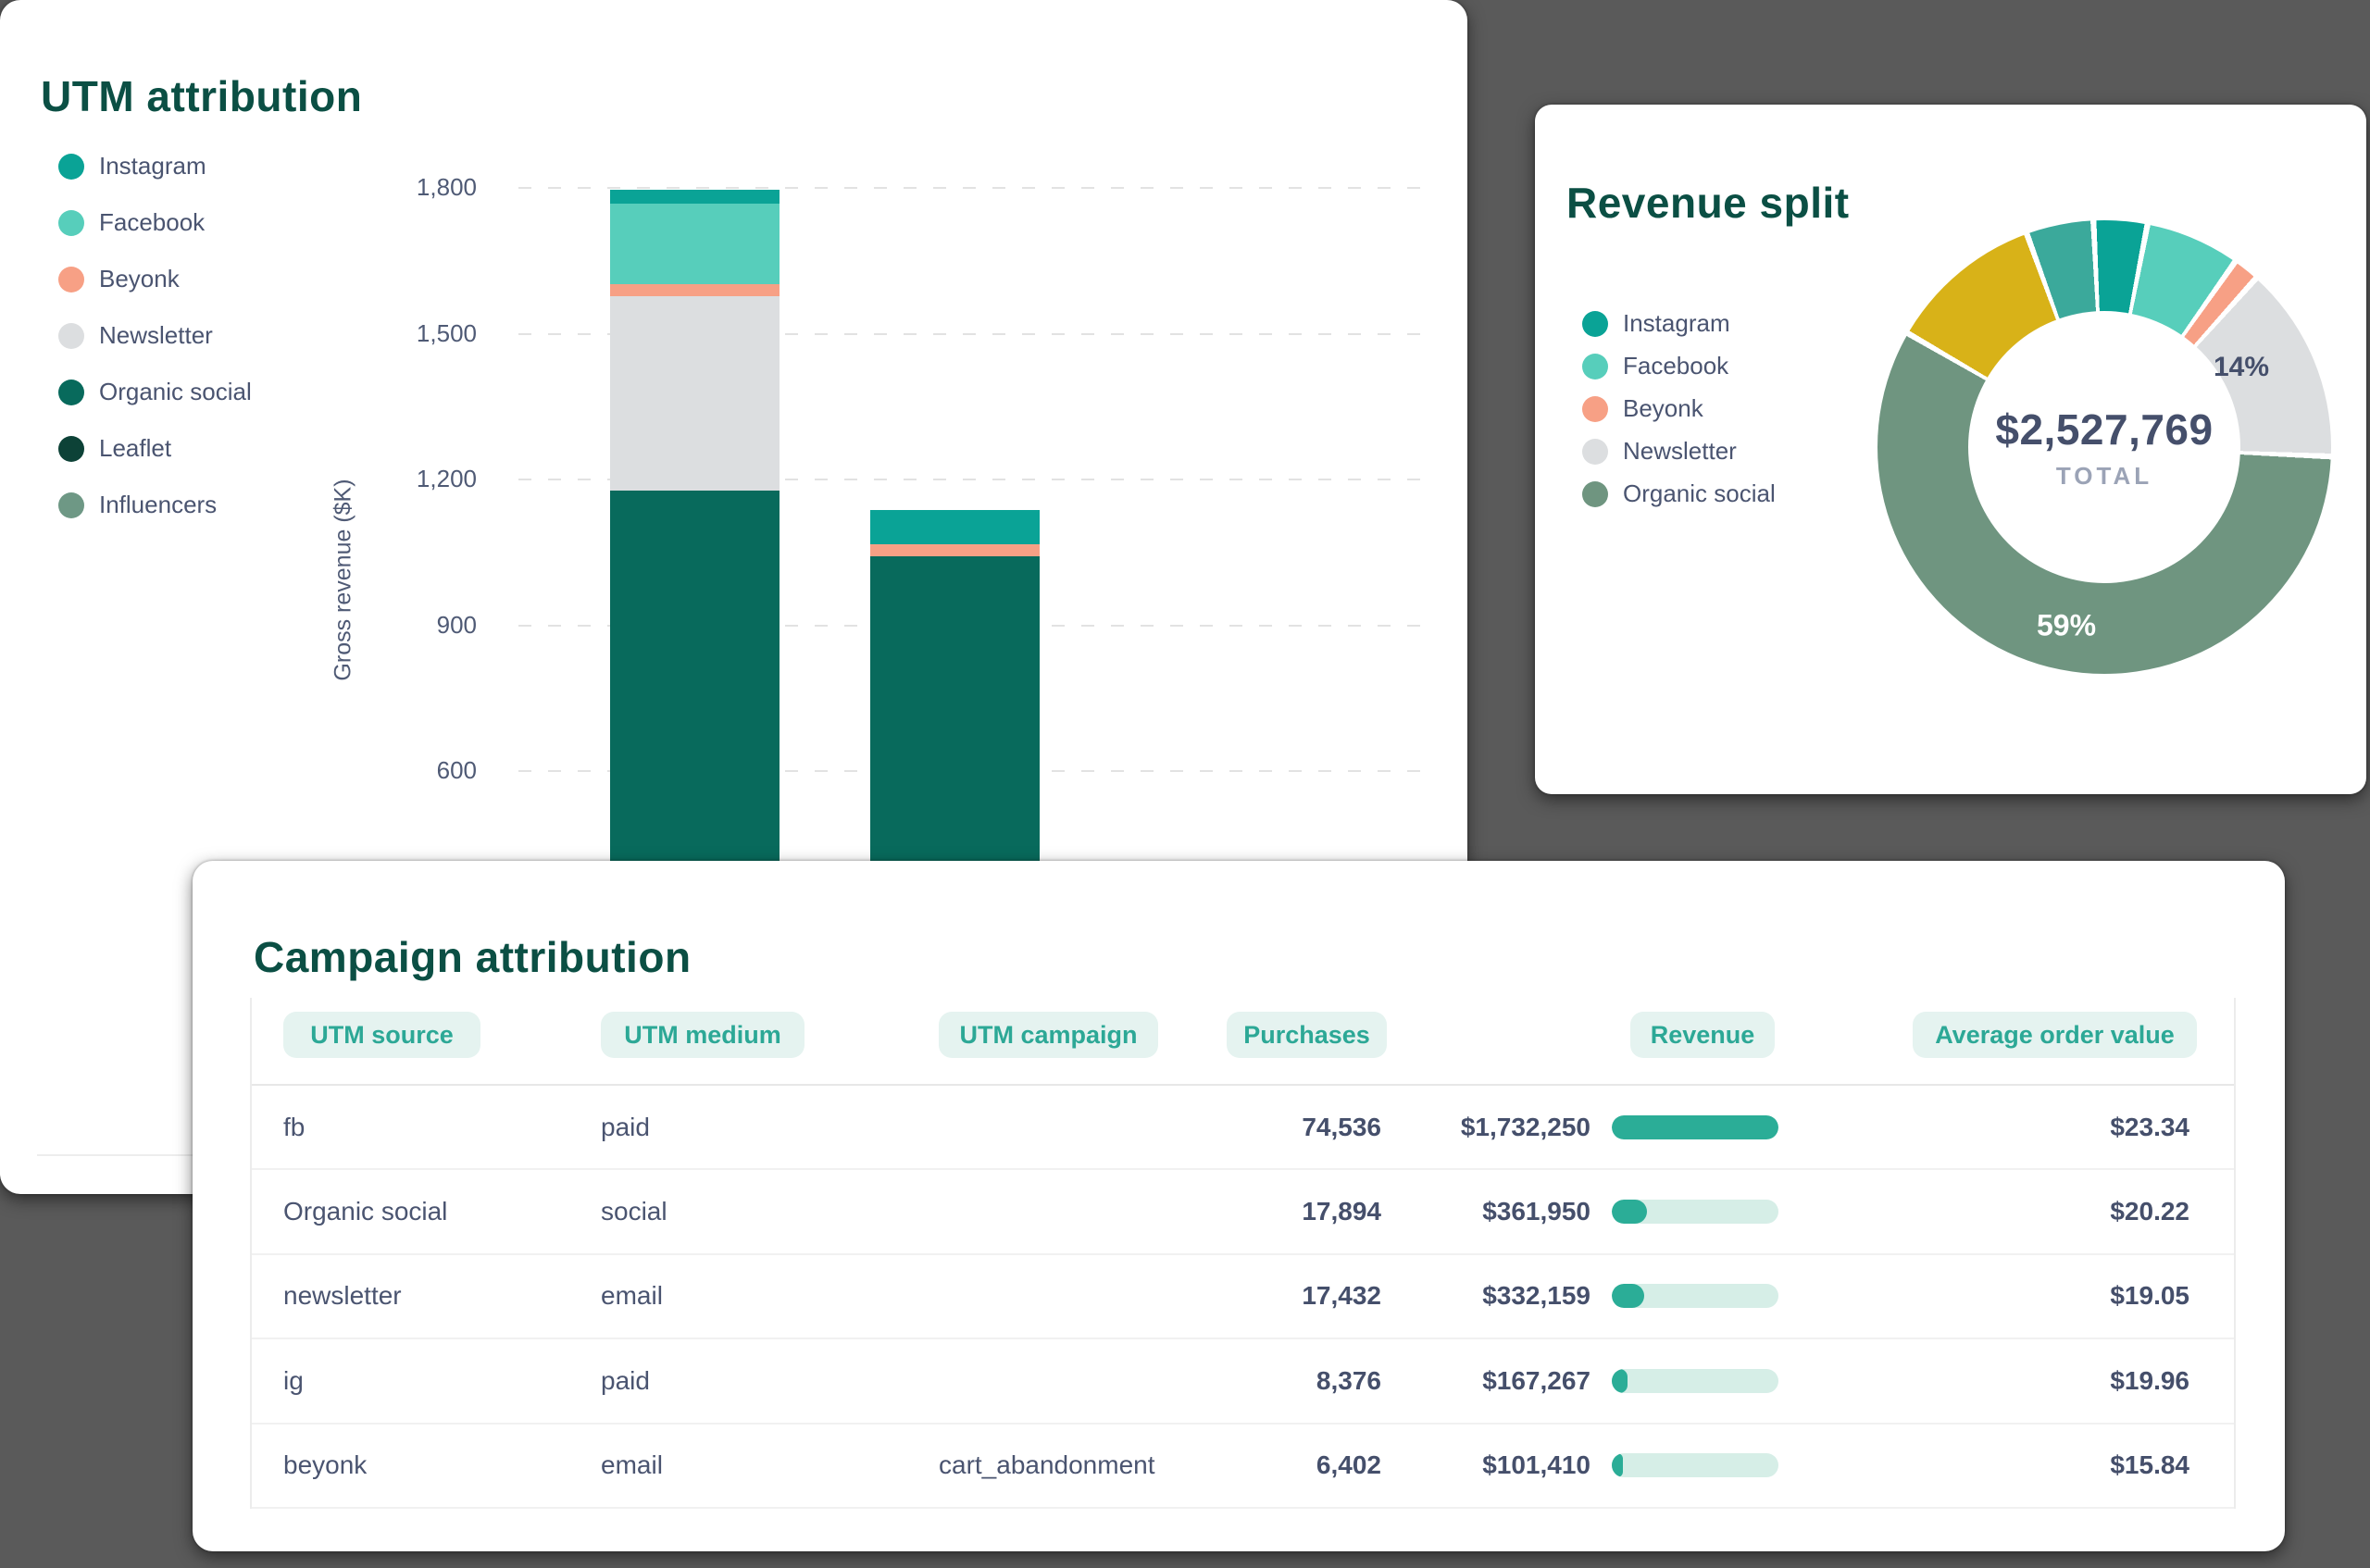 The width and height of the screenshot is (2370, 1568). I want to click on donut-center: $2,527,769 TOTAL, so click(2104, 447).